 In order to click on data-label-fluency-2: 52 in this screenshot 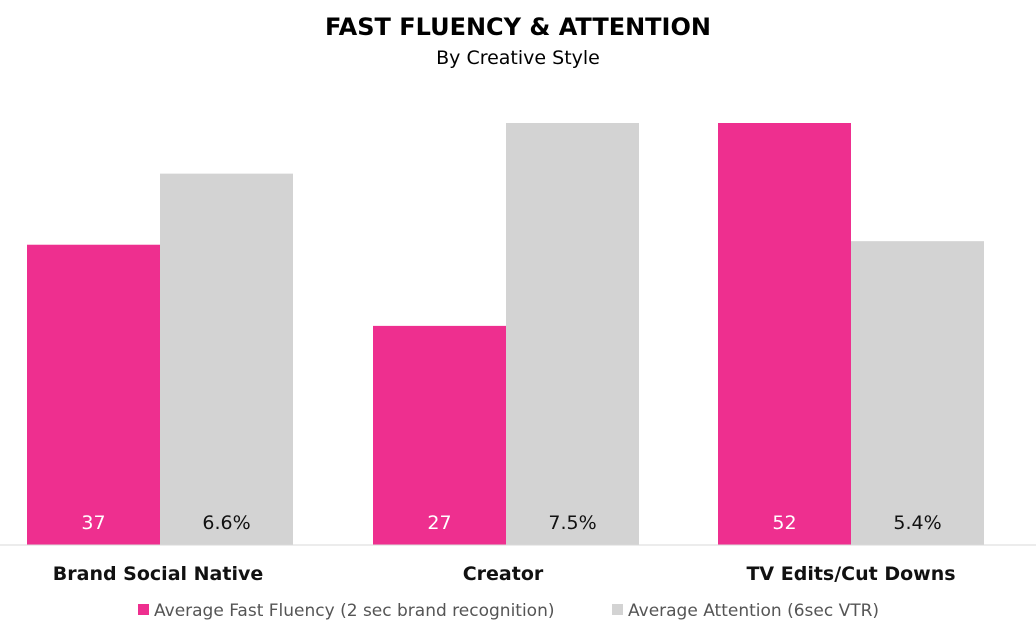, I will do `click(784, 523)`.